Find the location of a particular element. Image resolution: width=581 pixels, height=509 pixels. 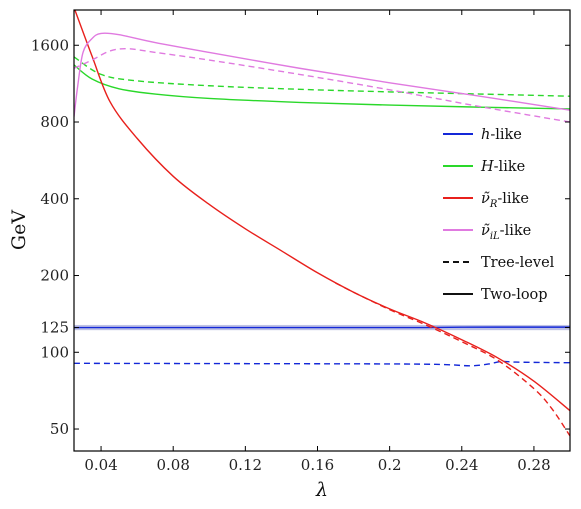

legend-label: ν̃R-like is located at coordinates (505, 200).